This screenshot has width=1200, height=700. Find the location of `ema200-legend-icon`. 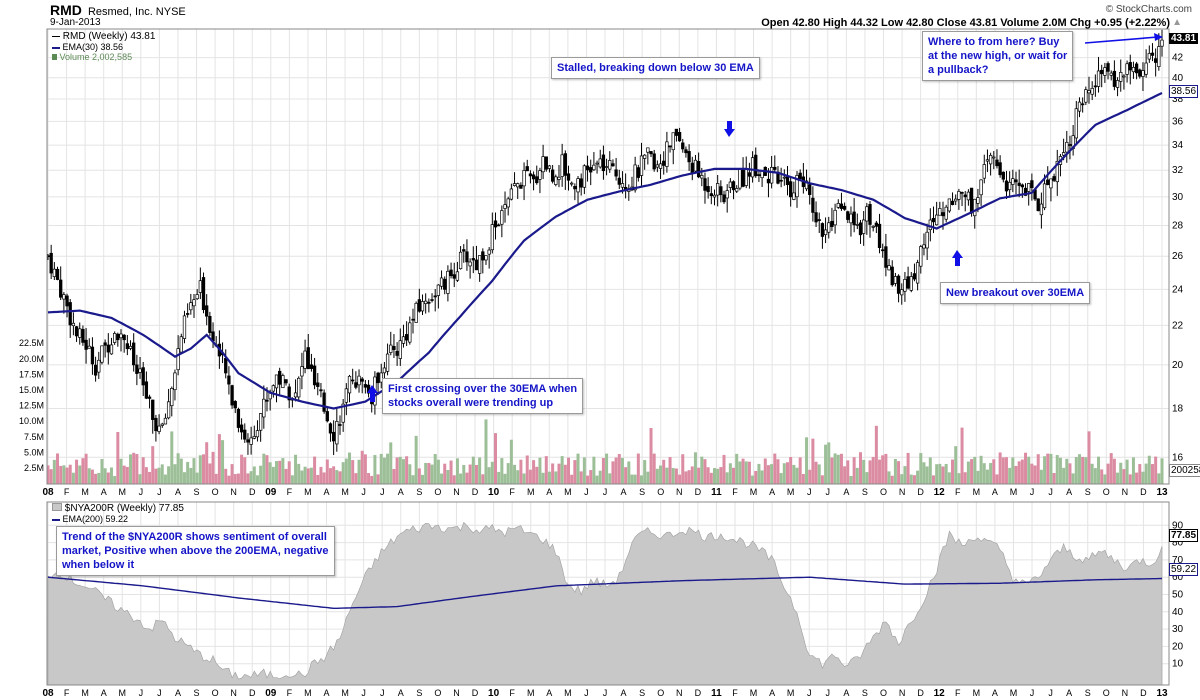

ema200-legend-icon is located at coordinates (56, 519).